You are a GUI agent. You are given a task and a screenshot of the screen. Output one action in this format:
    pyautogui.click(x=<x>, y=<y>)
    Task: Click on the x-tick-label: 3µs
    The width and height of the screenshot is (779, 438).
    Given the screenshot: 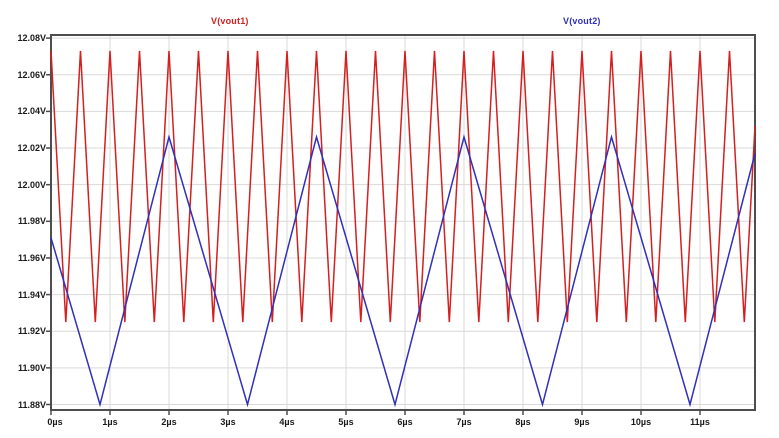 What is the action you would take?
    pyautogui.click(x=228, y=422)
    